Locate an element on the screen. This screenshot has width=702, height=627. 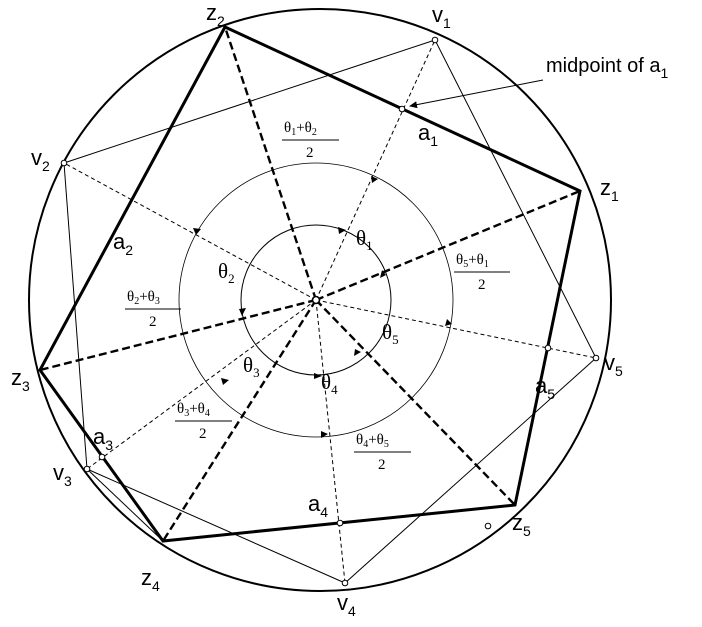
ray-v1 is located at coordinates (375, 170).